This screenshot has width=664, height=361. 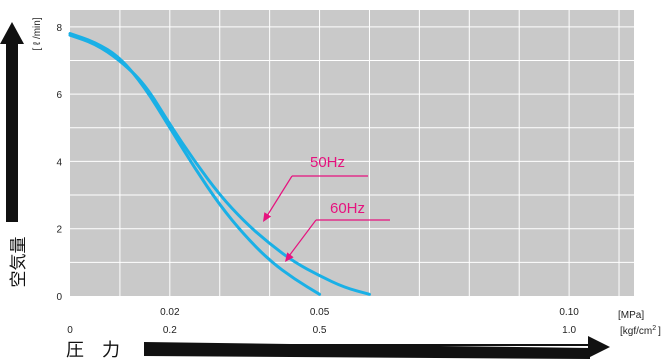 What do you see at coordinates (320, 312) in the screenshot?
I see `x-tick-label-mpa: 0.05` at bounding box center [320, 312].